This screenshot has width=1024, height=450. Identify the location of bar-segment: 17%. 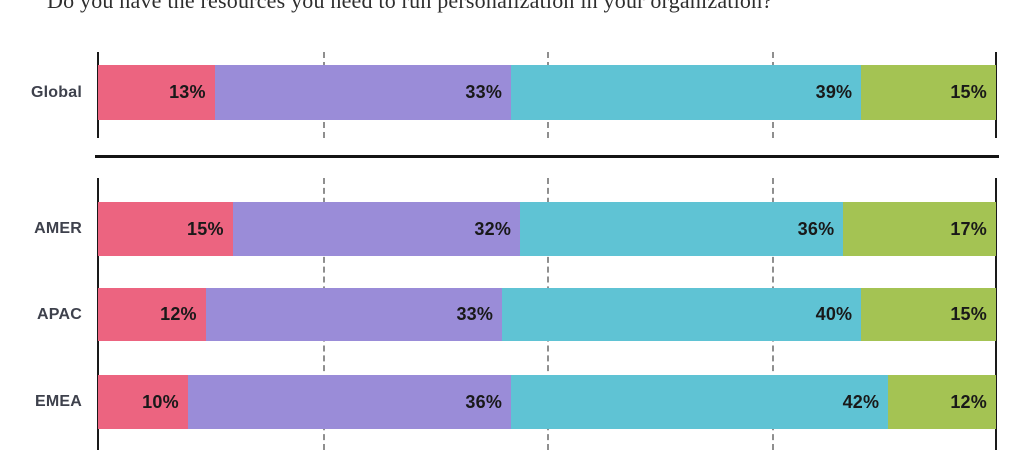
(919, 229).